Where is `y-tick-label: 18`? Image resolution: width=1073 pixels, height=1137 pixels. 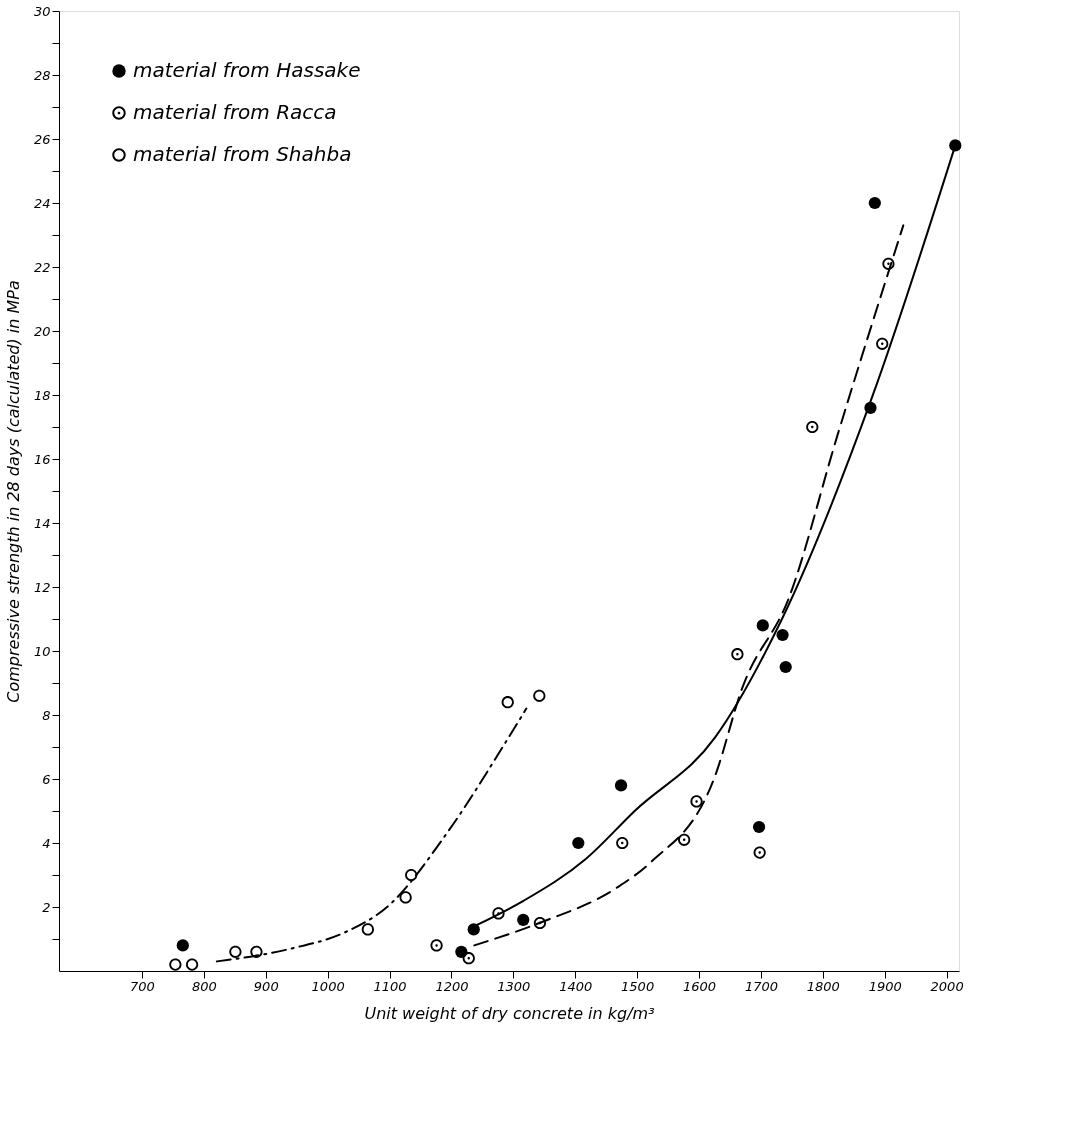
y-tick-label: 18 is located at coordinates (42, 395).